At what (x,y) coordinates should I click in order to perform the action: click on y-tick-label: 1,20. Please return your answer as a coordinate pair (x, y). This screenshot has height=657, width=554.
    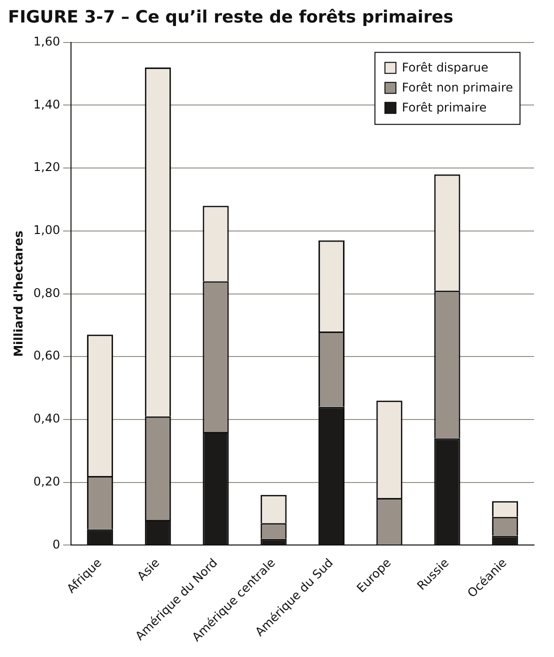
    Looking at the image, I should click on (46, 167).